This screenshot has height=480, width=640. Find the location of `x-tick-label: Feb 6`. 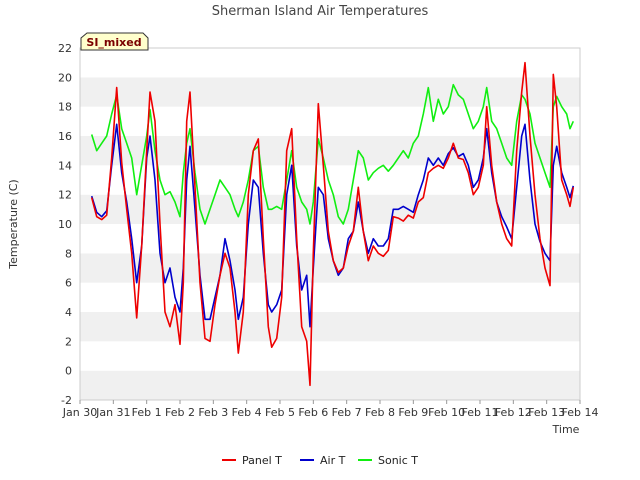

x-tick-label: Feb 6 is located at coordinates (313, 412).